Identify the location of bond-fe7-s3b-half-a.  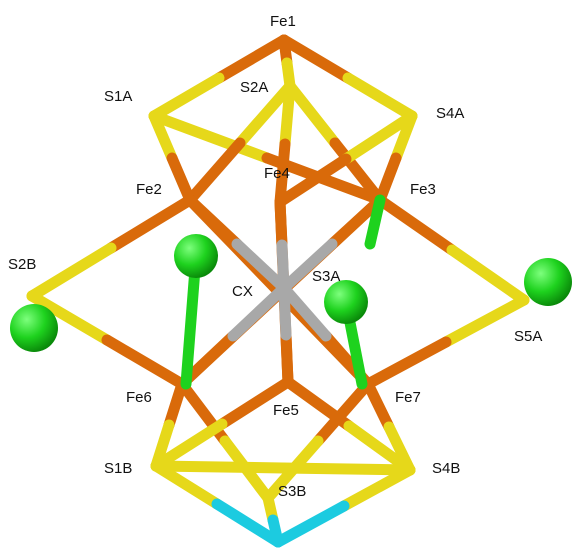
(343, 412).